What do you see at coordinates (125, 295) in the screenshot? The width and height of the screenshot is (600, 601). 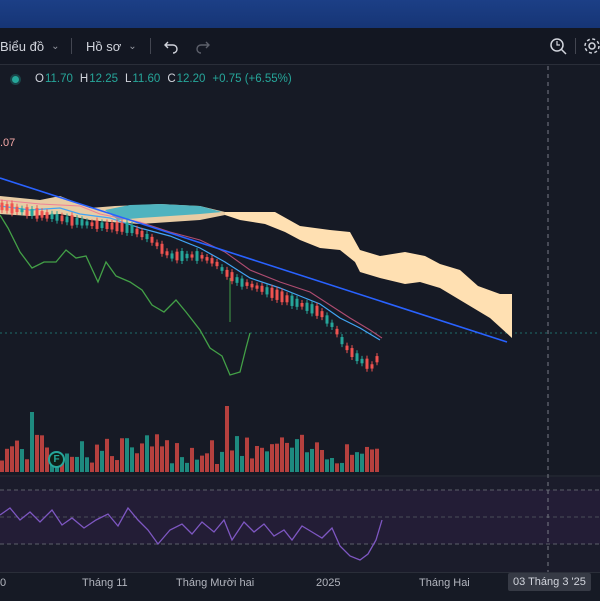 I see `lagging-span-line` at bounding box center [125, 295].